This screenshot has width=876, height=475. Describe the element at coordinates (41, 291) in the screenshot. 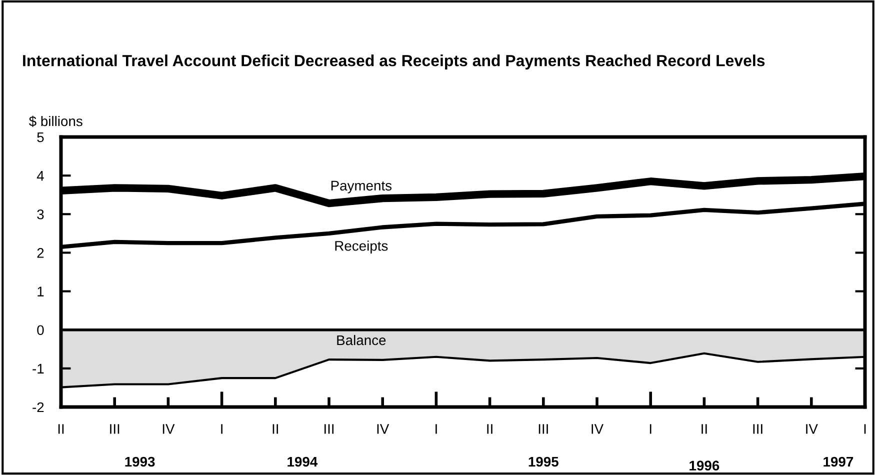

I see `y-tick-label: 1` at that location.